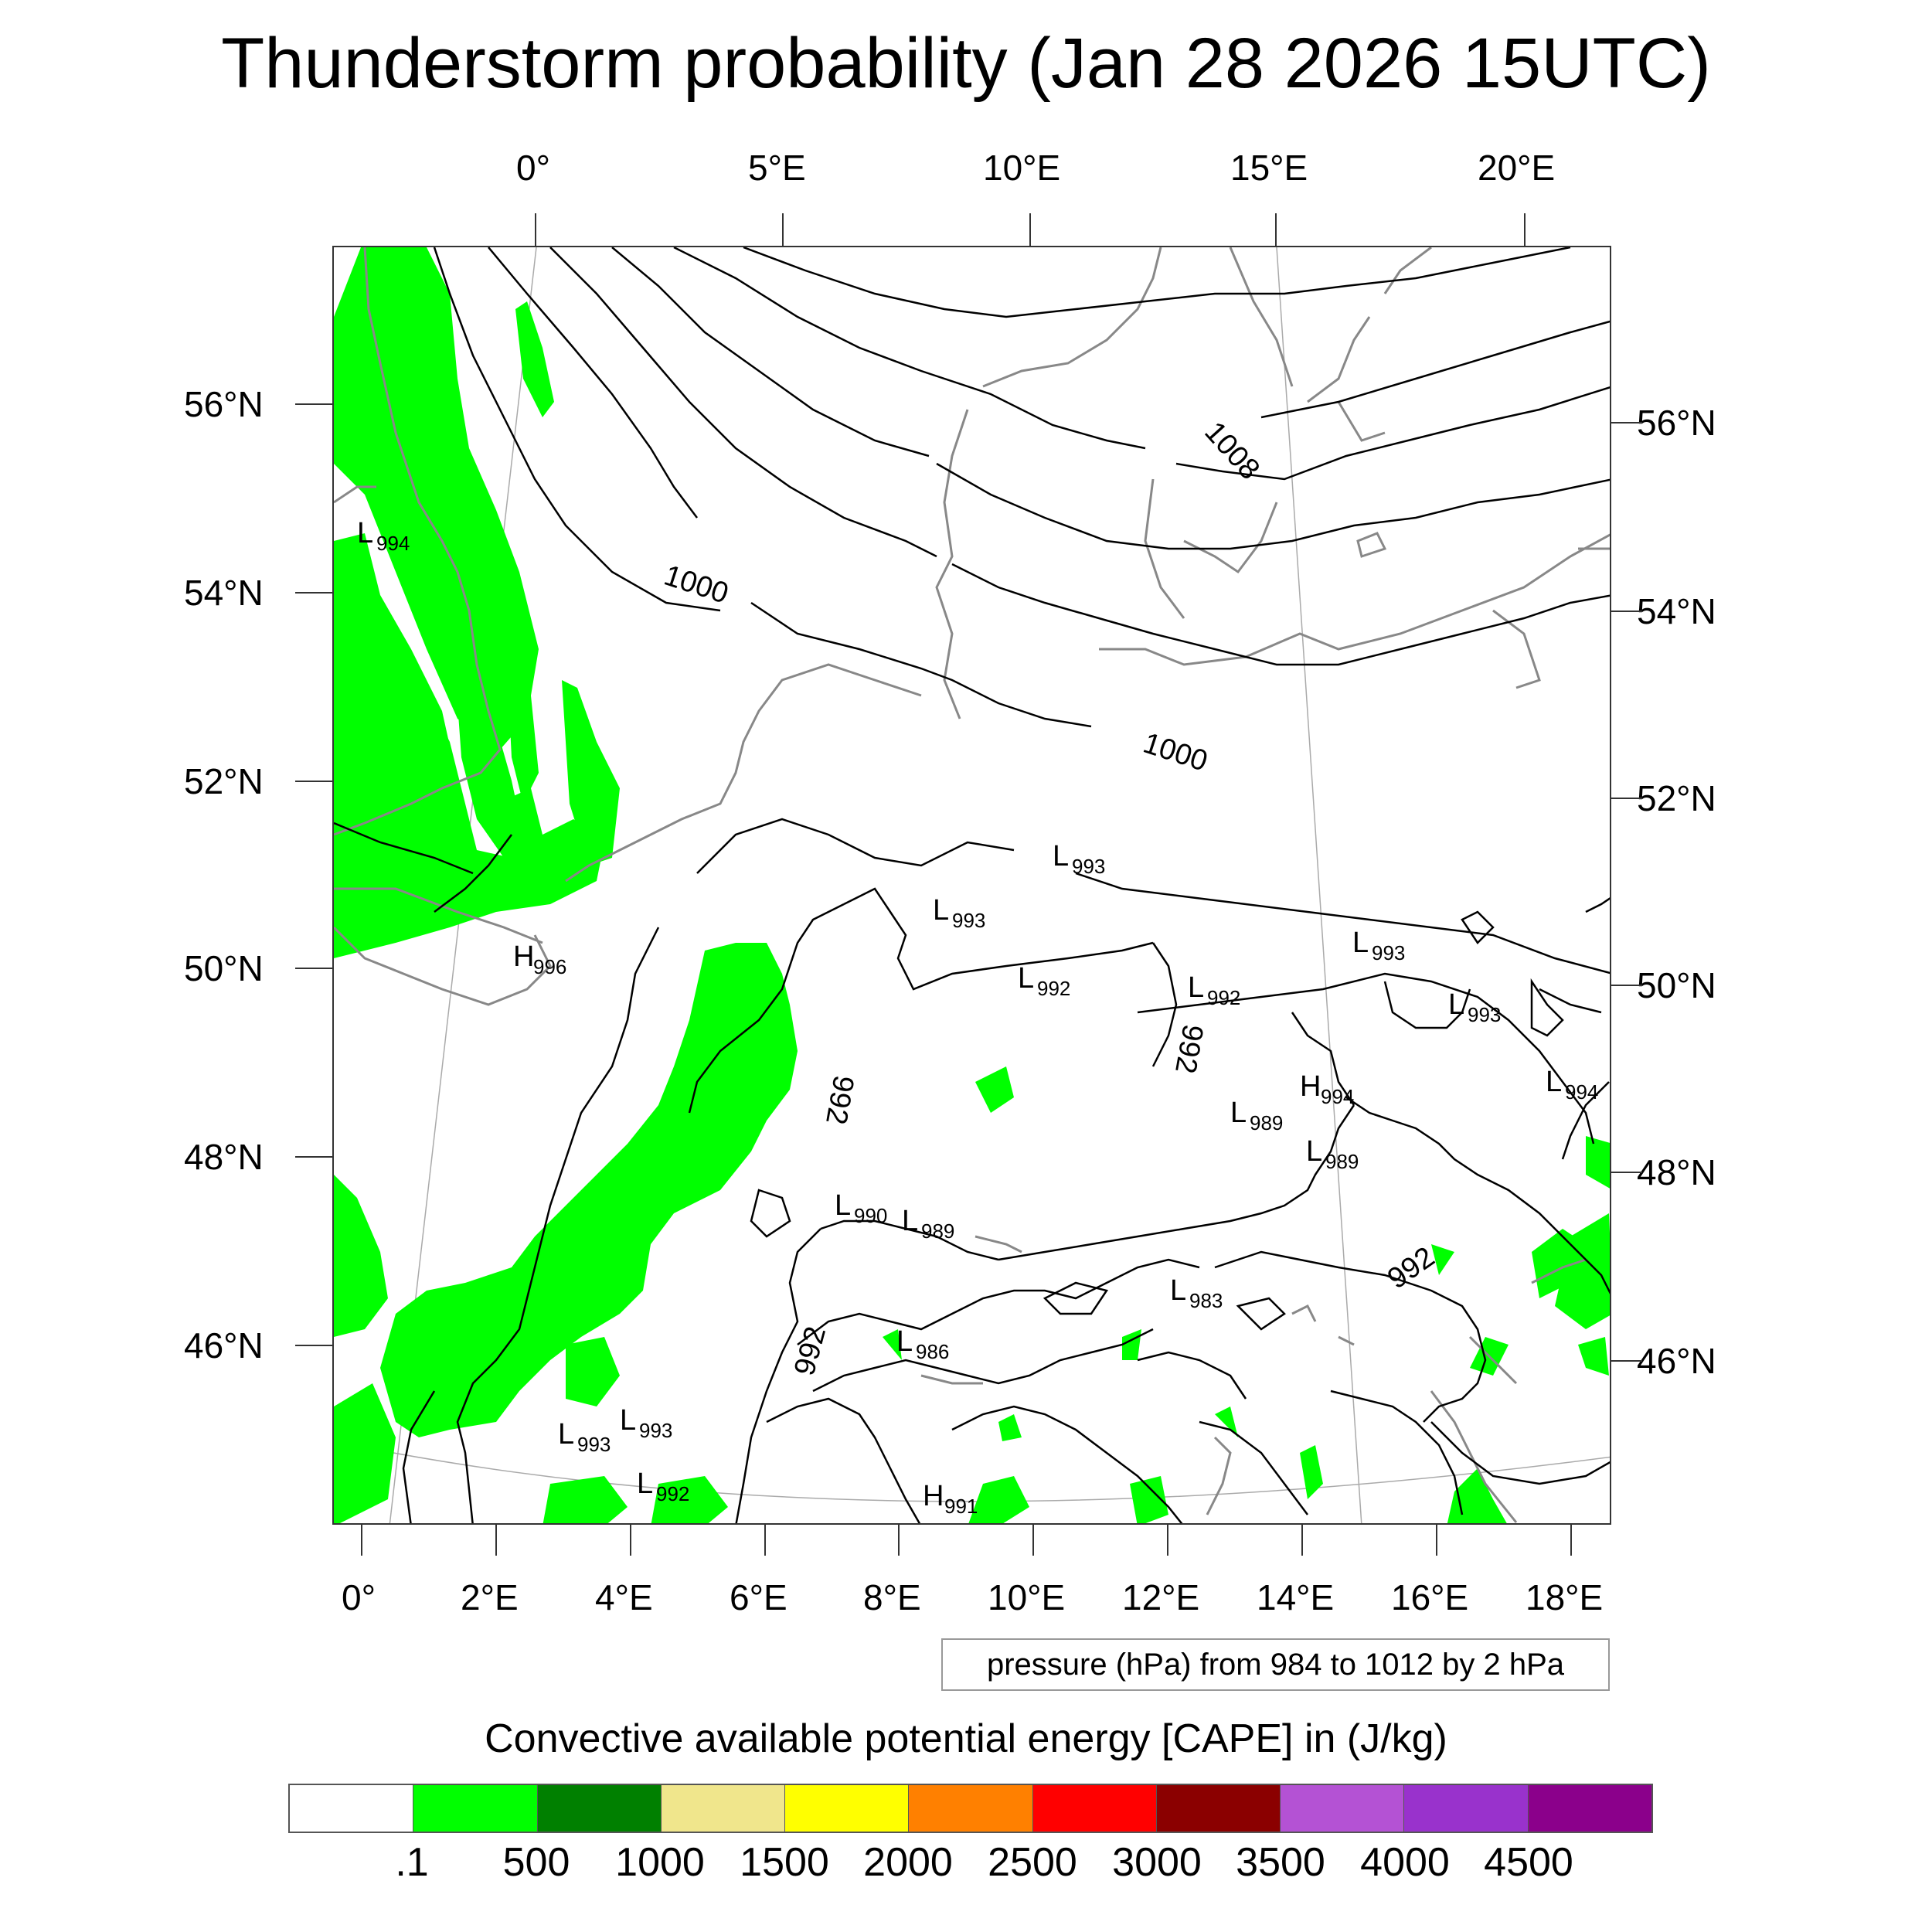  What do you see at coordinates (950, 1499) in the screenshot?
I see `pressure-center: H 991` at bounding box center [950, 1499].